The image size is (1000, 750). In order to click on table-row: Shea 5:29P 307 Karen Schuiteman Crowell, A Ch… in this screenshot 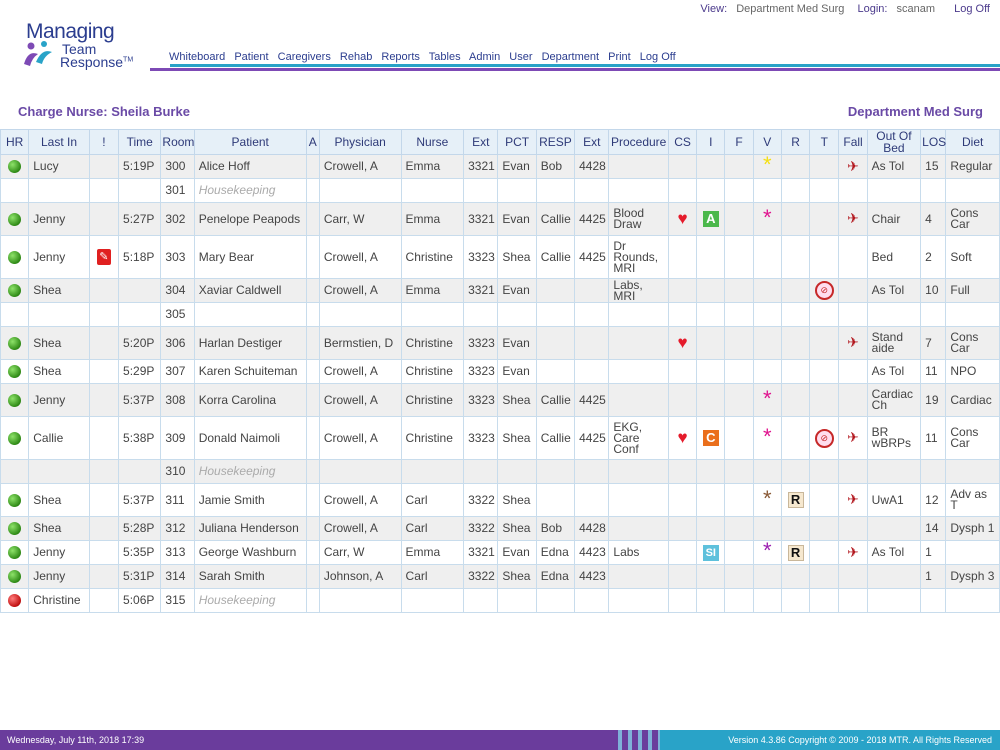, I will do `click(500, 371)`.